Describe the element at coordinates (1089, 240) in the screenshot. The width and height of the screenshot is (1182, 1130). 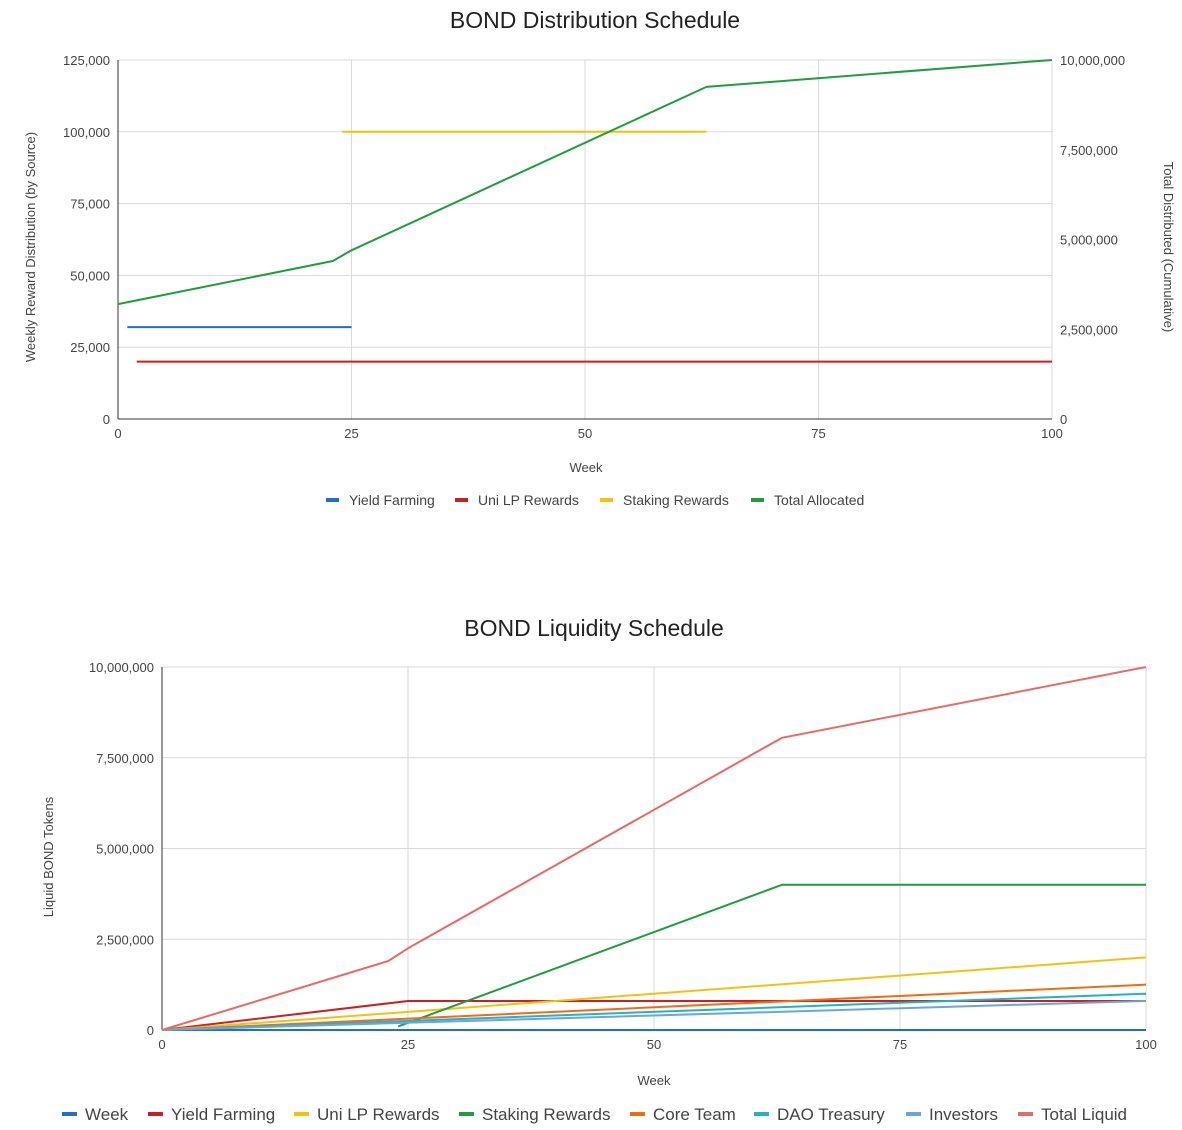
I see `y-right-tick-label: 5,000,000` at that location.